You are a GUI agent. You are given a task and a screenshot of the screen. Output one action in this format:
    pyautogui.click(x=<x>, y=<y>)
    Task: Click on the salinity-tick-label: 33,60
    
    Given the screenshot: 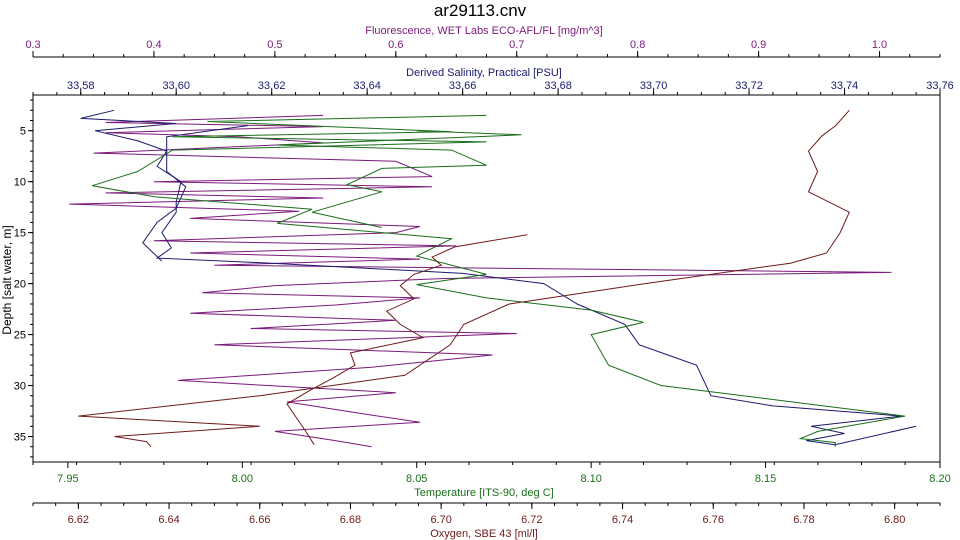 What is the action you would take?
    pyautogui.click(x=176, y=86)
    